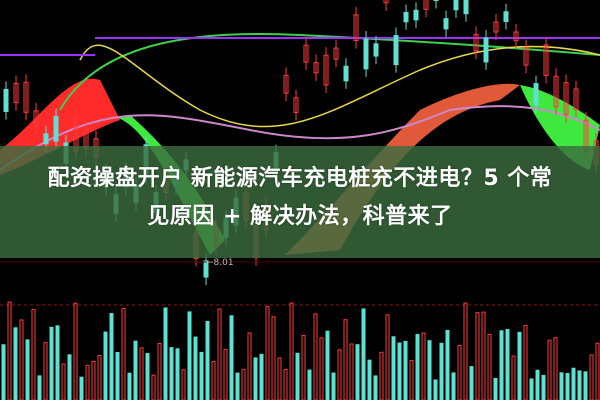 The height and width of the screenshot is (400, 600). What do you see at coordinates (300, 178) in the screenshot?
I see `title-line-1: 配资操盘开户 新能源汽车充电桩充不进电？5 个常` at bounding box center [300, 178].